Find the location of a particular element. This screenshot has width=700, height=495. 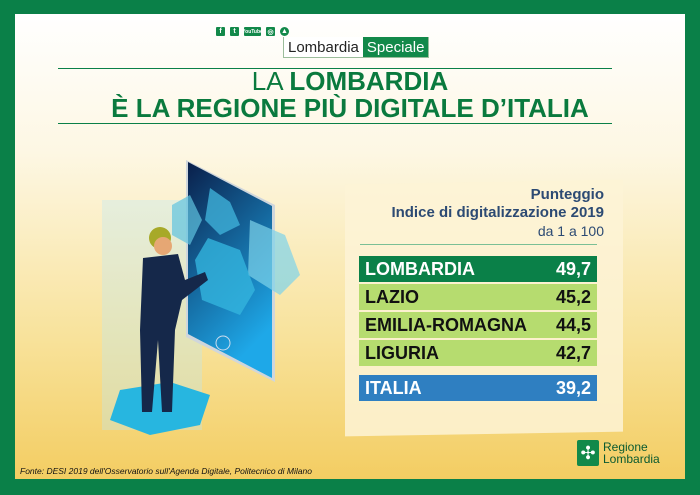

region-name: LOMBARDIA is located at coordinates (420, 268).